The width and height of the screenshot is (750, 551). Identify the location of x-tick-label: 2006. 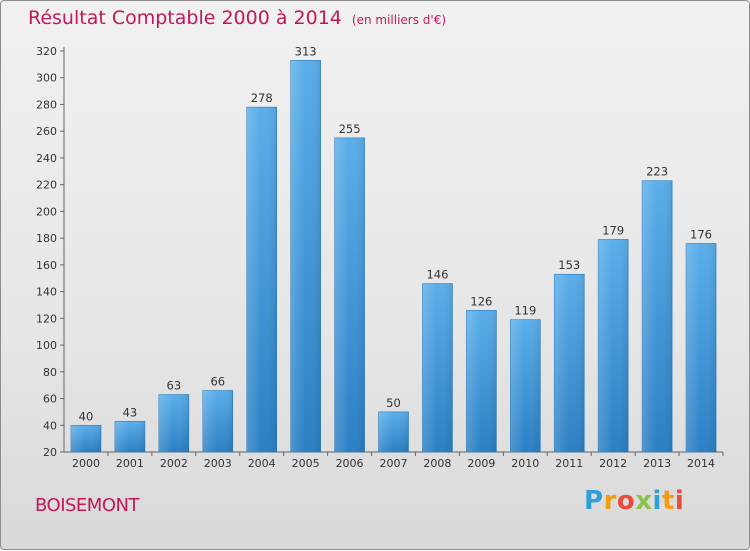
(350, 463).